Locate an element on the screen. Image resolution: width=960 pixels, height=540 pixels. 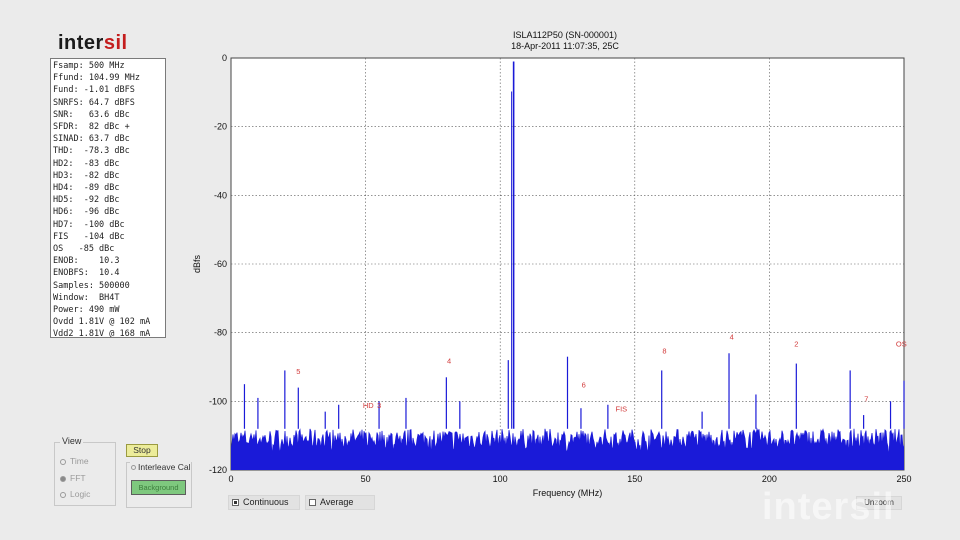
stat-line: SFDR: 82 dBc + is located at coordinates (91, 127).